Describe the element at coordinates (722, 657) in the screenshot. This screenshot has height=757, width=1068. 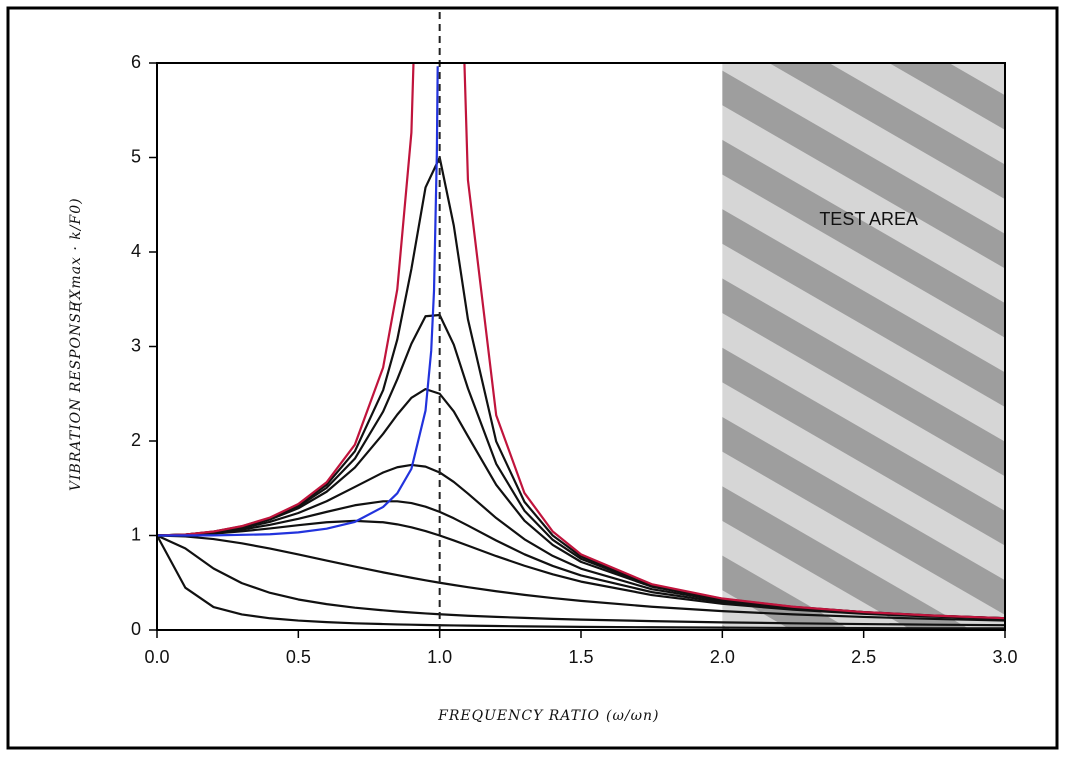
I see `x-tick-label: 2.0` at that location.